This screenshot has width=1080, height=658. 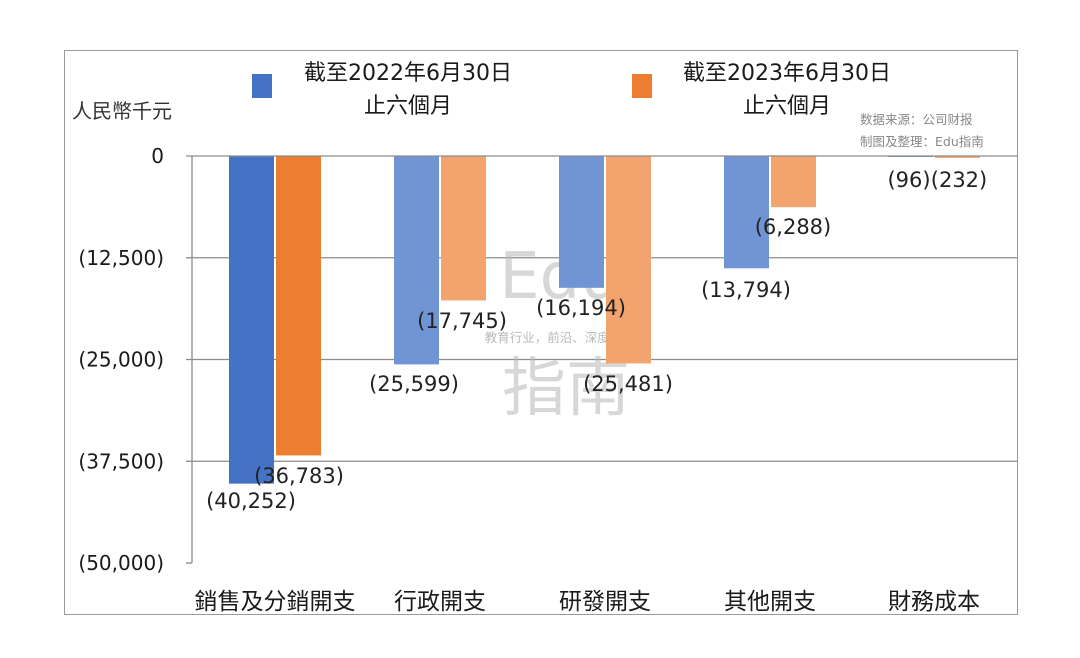 I want to click on x-axis: 銷售及分銷開支 行政開支 研發開支 其他開支 財務成本, so click(x=588, y=602).